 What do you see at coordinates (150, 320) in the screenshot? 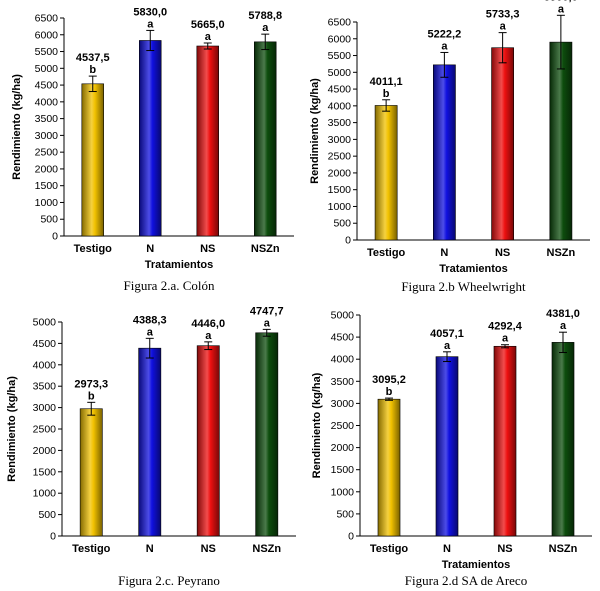
I see `data-label: 4388,3` at bounding box center [150, 320].